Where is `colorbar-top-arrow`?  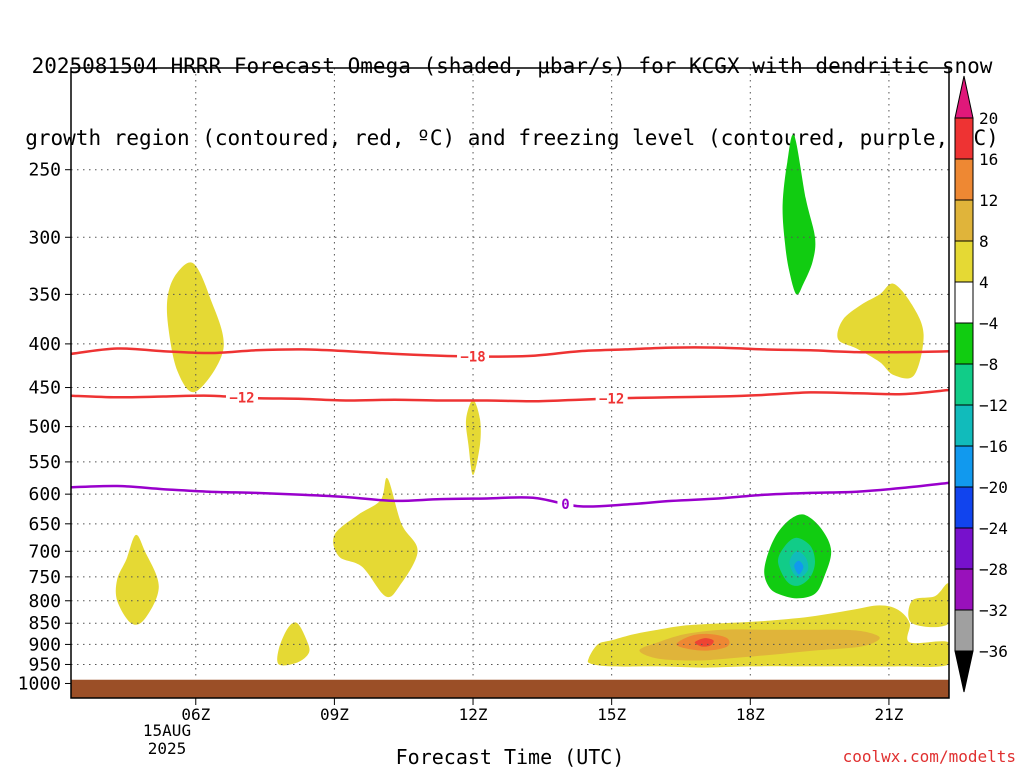
colorbar-top-arrow is located at coordinates (964, 97).